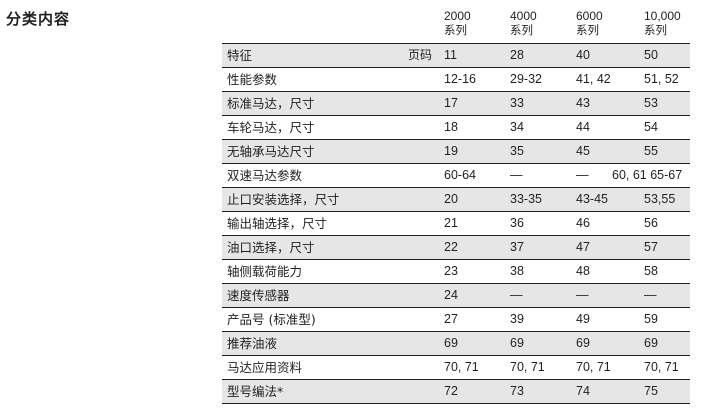 The width and height of the screenshot is (715, 409). Describe the element at coordinates (451, 295) in the screenshot. I see `cell-2000: 24` at that location.